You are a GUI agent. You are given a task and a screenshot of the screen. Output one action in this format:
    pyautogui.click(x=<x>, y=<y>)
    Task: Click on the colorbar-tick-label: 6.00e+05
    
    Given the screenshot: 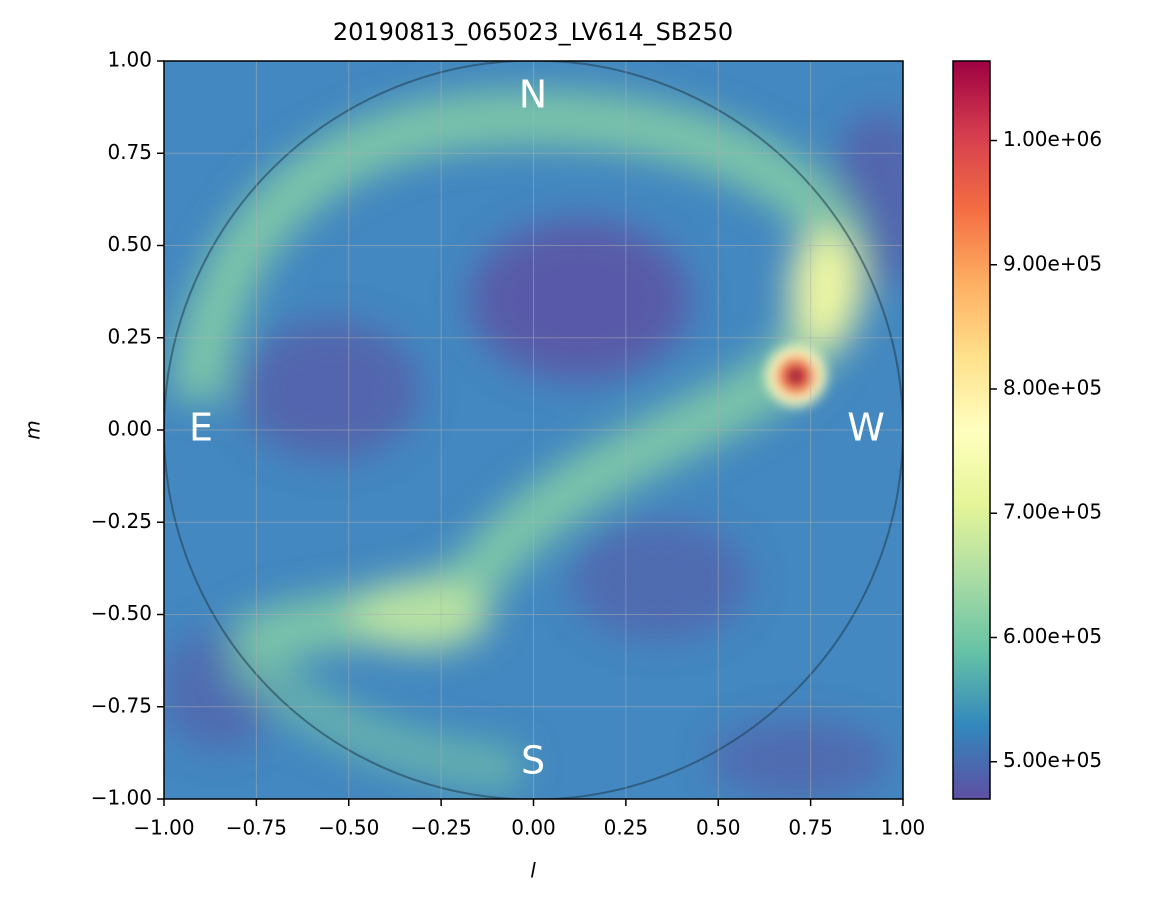 What is the action you would take?
    pyautogui.click(x=1052, y=636)
    